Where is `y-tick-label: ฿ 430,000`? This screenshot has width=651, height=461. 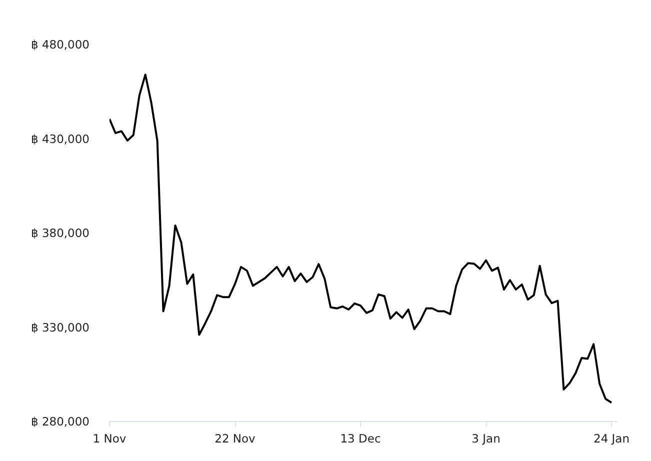
y-tick-label: ฿ 430,000 is located at coordinates (60, 139).